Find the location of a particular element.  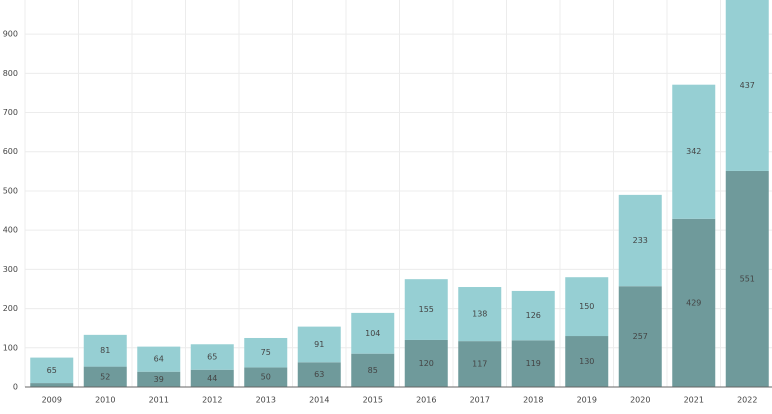

y-tick-label: 700 is located at coordinates (10, 112).